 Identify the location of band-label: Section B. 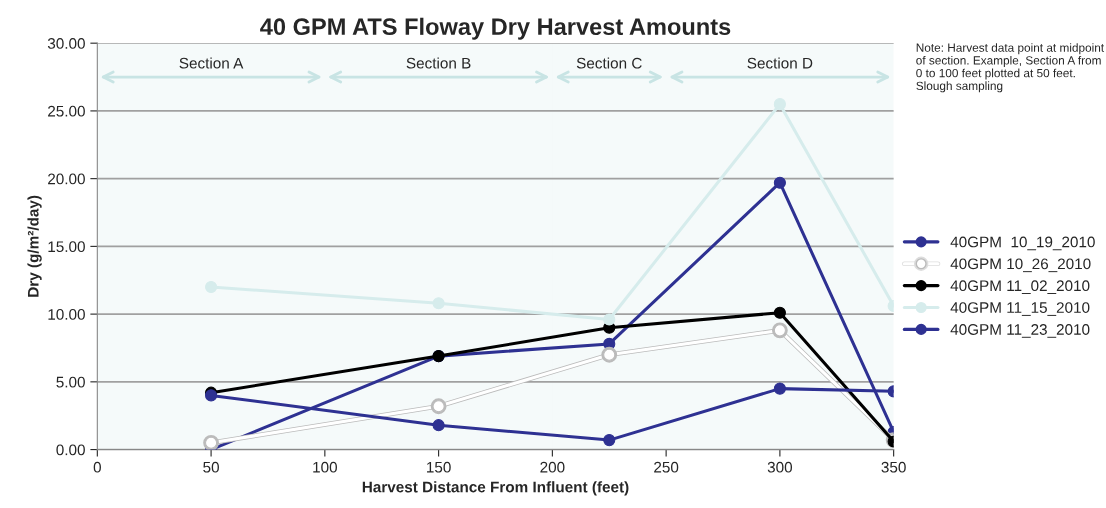
(438, 63).